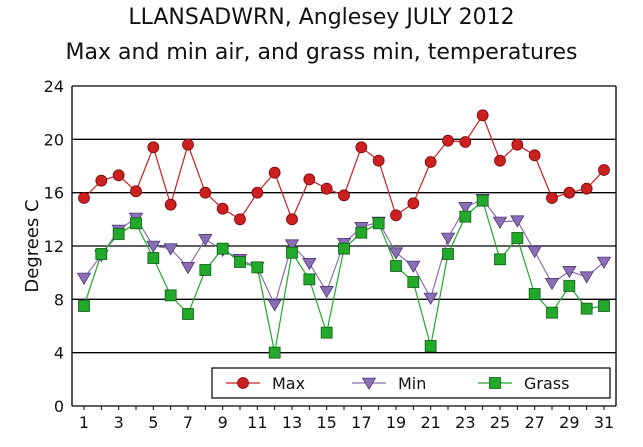  Describe the element at coordinates (369, 383) in the screenshot. I see `legend-marker-min` at that location.